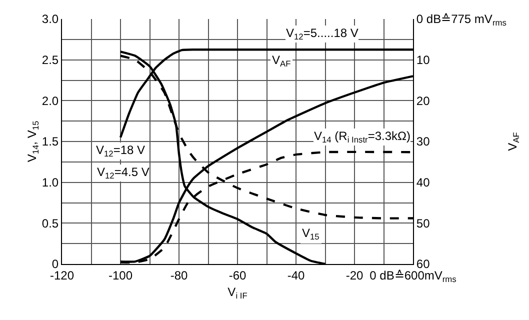 Image resolution: width=529 pixels, height=320 pixels. Describe the element at coordinates (296, 275) in the screenshot. I see `x-tick-label: -40` at that location.